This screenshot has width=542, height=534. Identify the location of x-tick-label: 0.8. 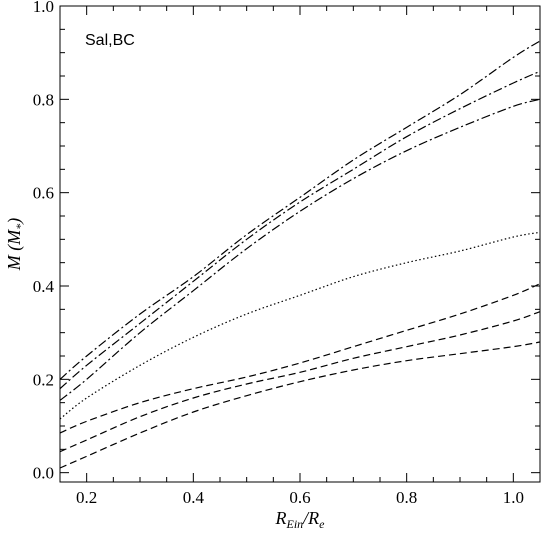
(406, 497).